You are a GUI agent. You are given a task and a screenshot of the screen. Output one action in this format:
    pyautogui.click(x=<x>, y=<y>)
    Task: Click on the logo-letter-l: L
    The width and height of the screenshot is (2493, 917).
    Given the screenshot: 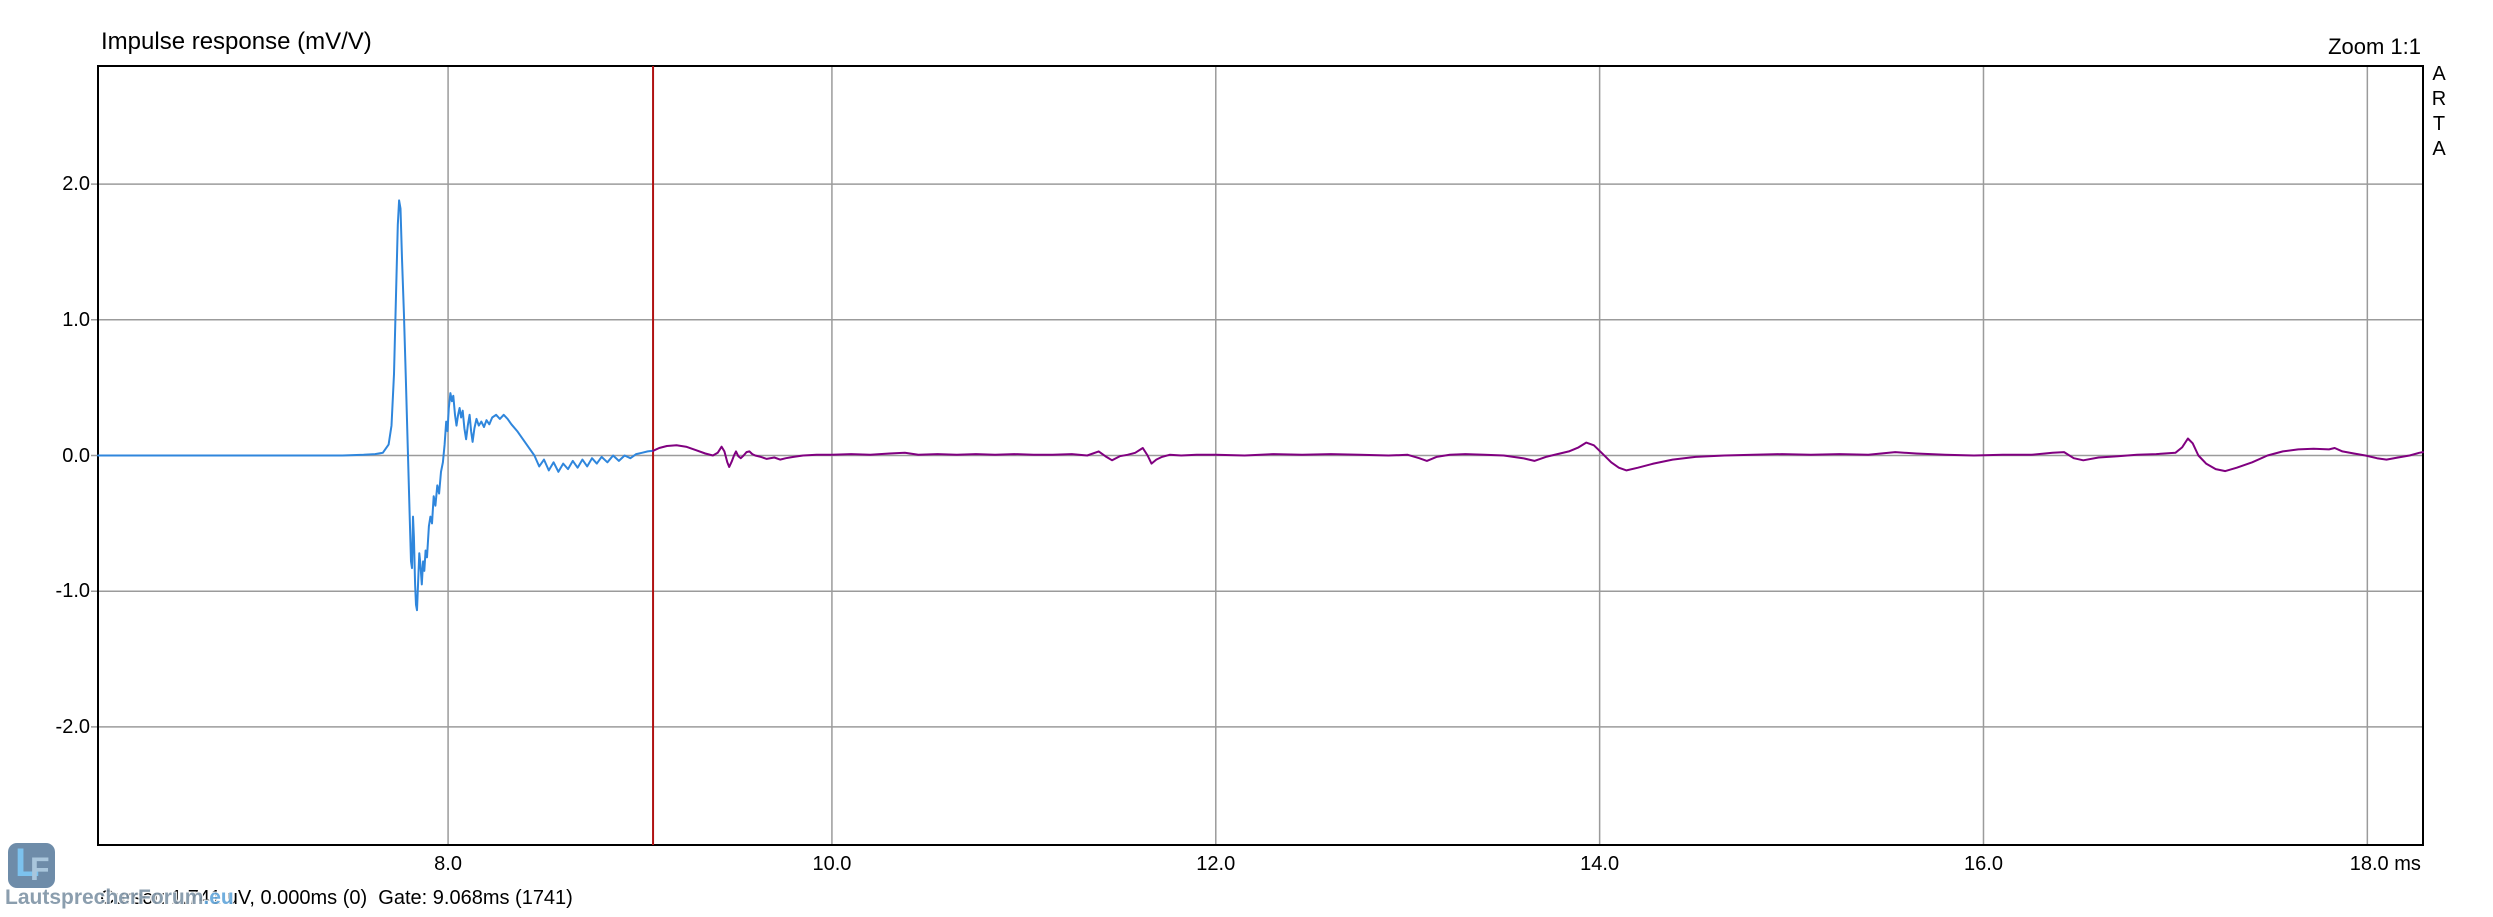 What is the action you would take?
    pyautogui.click(x=27, y=864)
    